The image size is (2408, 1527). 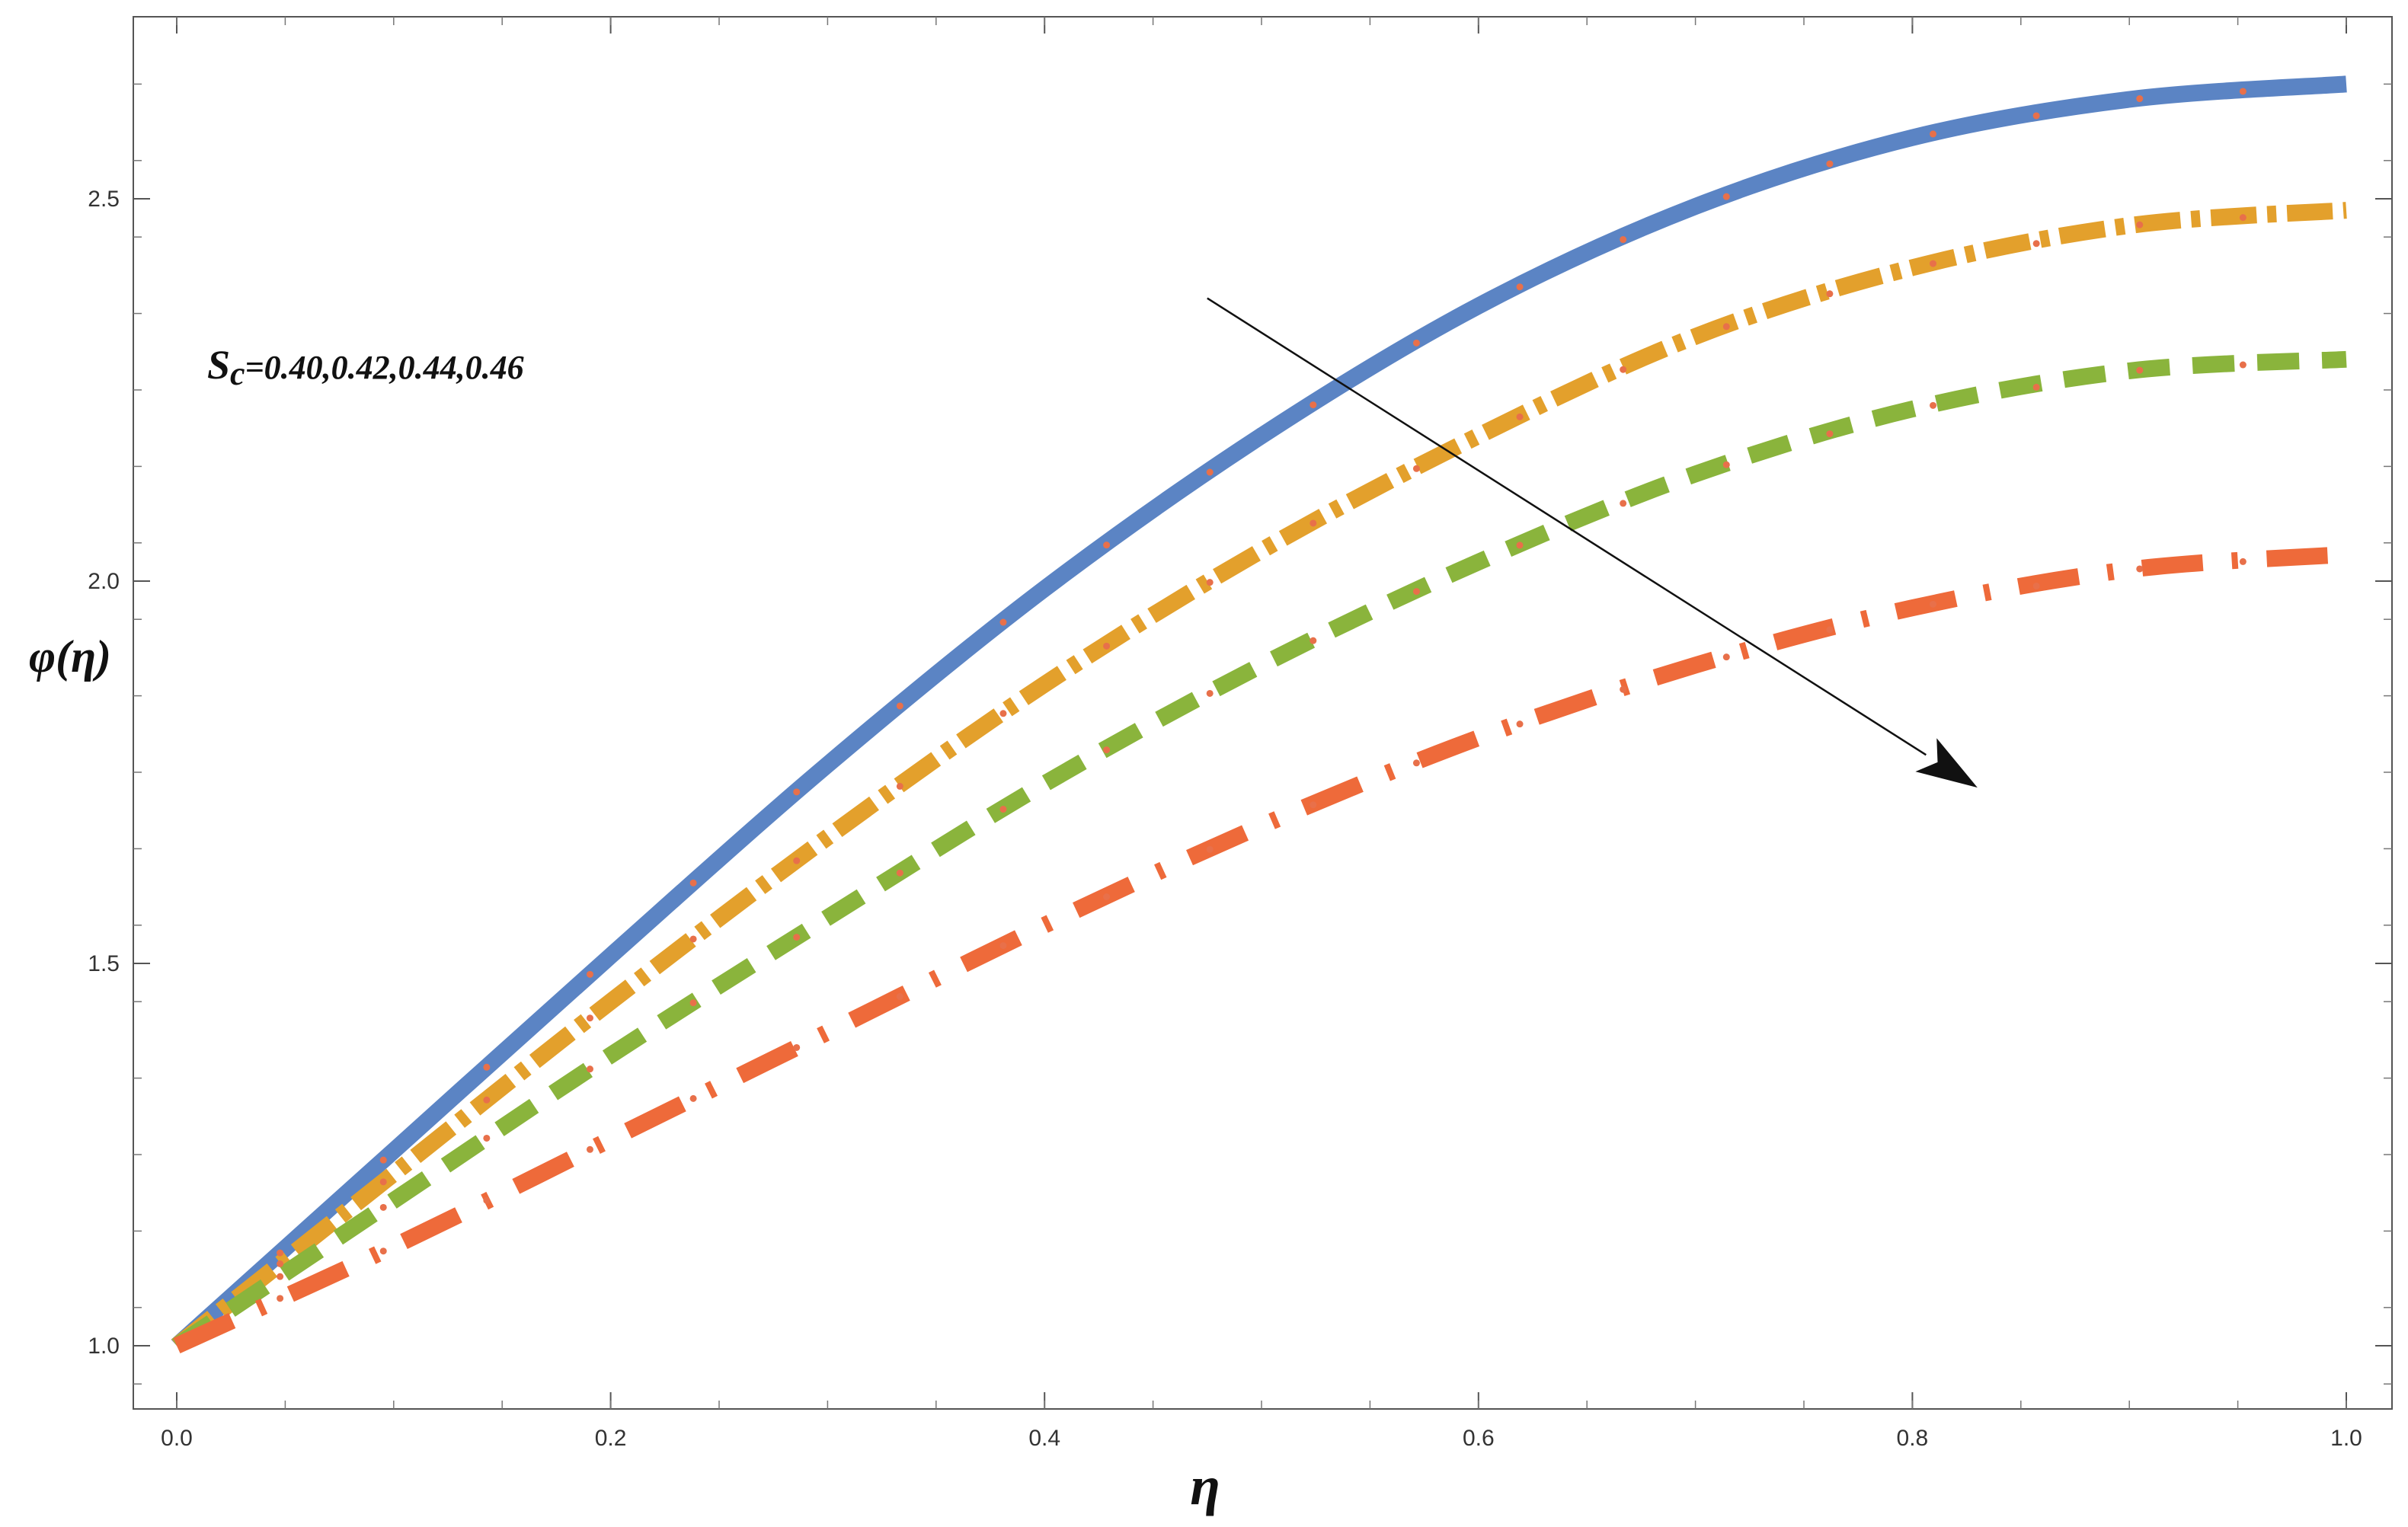 What do you see at coordinates (237, 373) in the screenshot?
I see `annotation-subscript: c` at bounding box center [237, 373].